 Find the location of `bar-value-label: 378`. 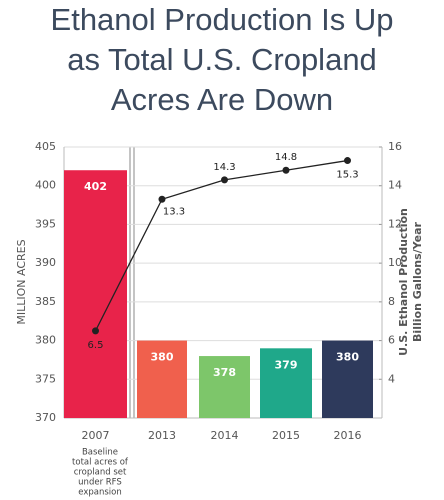

bar-value-label: 378 is located at coordinates (224, 372).